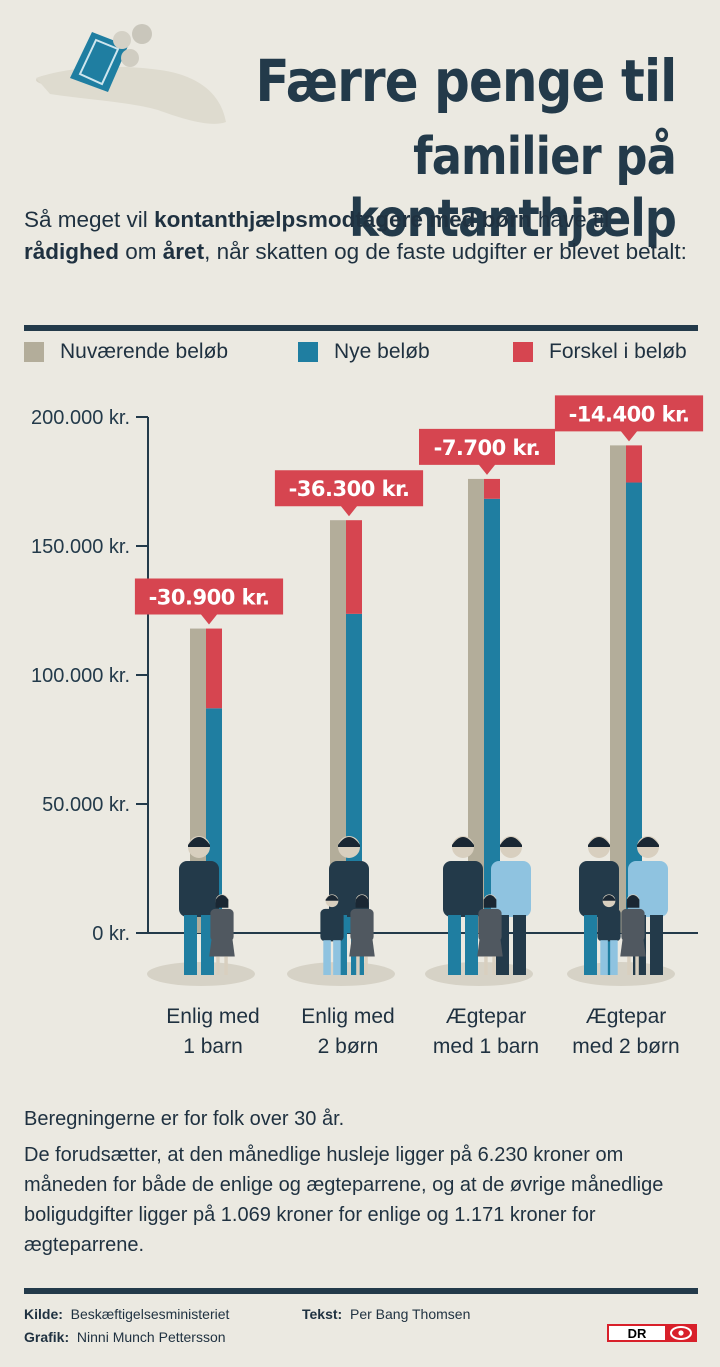 Image resolution: width=720 pixels, height=1367 pixels. What do you see at coordinates (209, 598) in the screenshot?
I see `difference-label: -30.900 kr.` at bounding box center [209, 598].